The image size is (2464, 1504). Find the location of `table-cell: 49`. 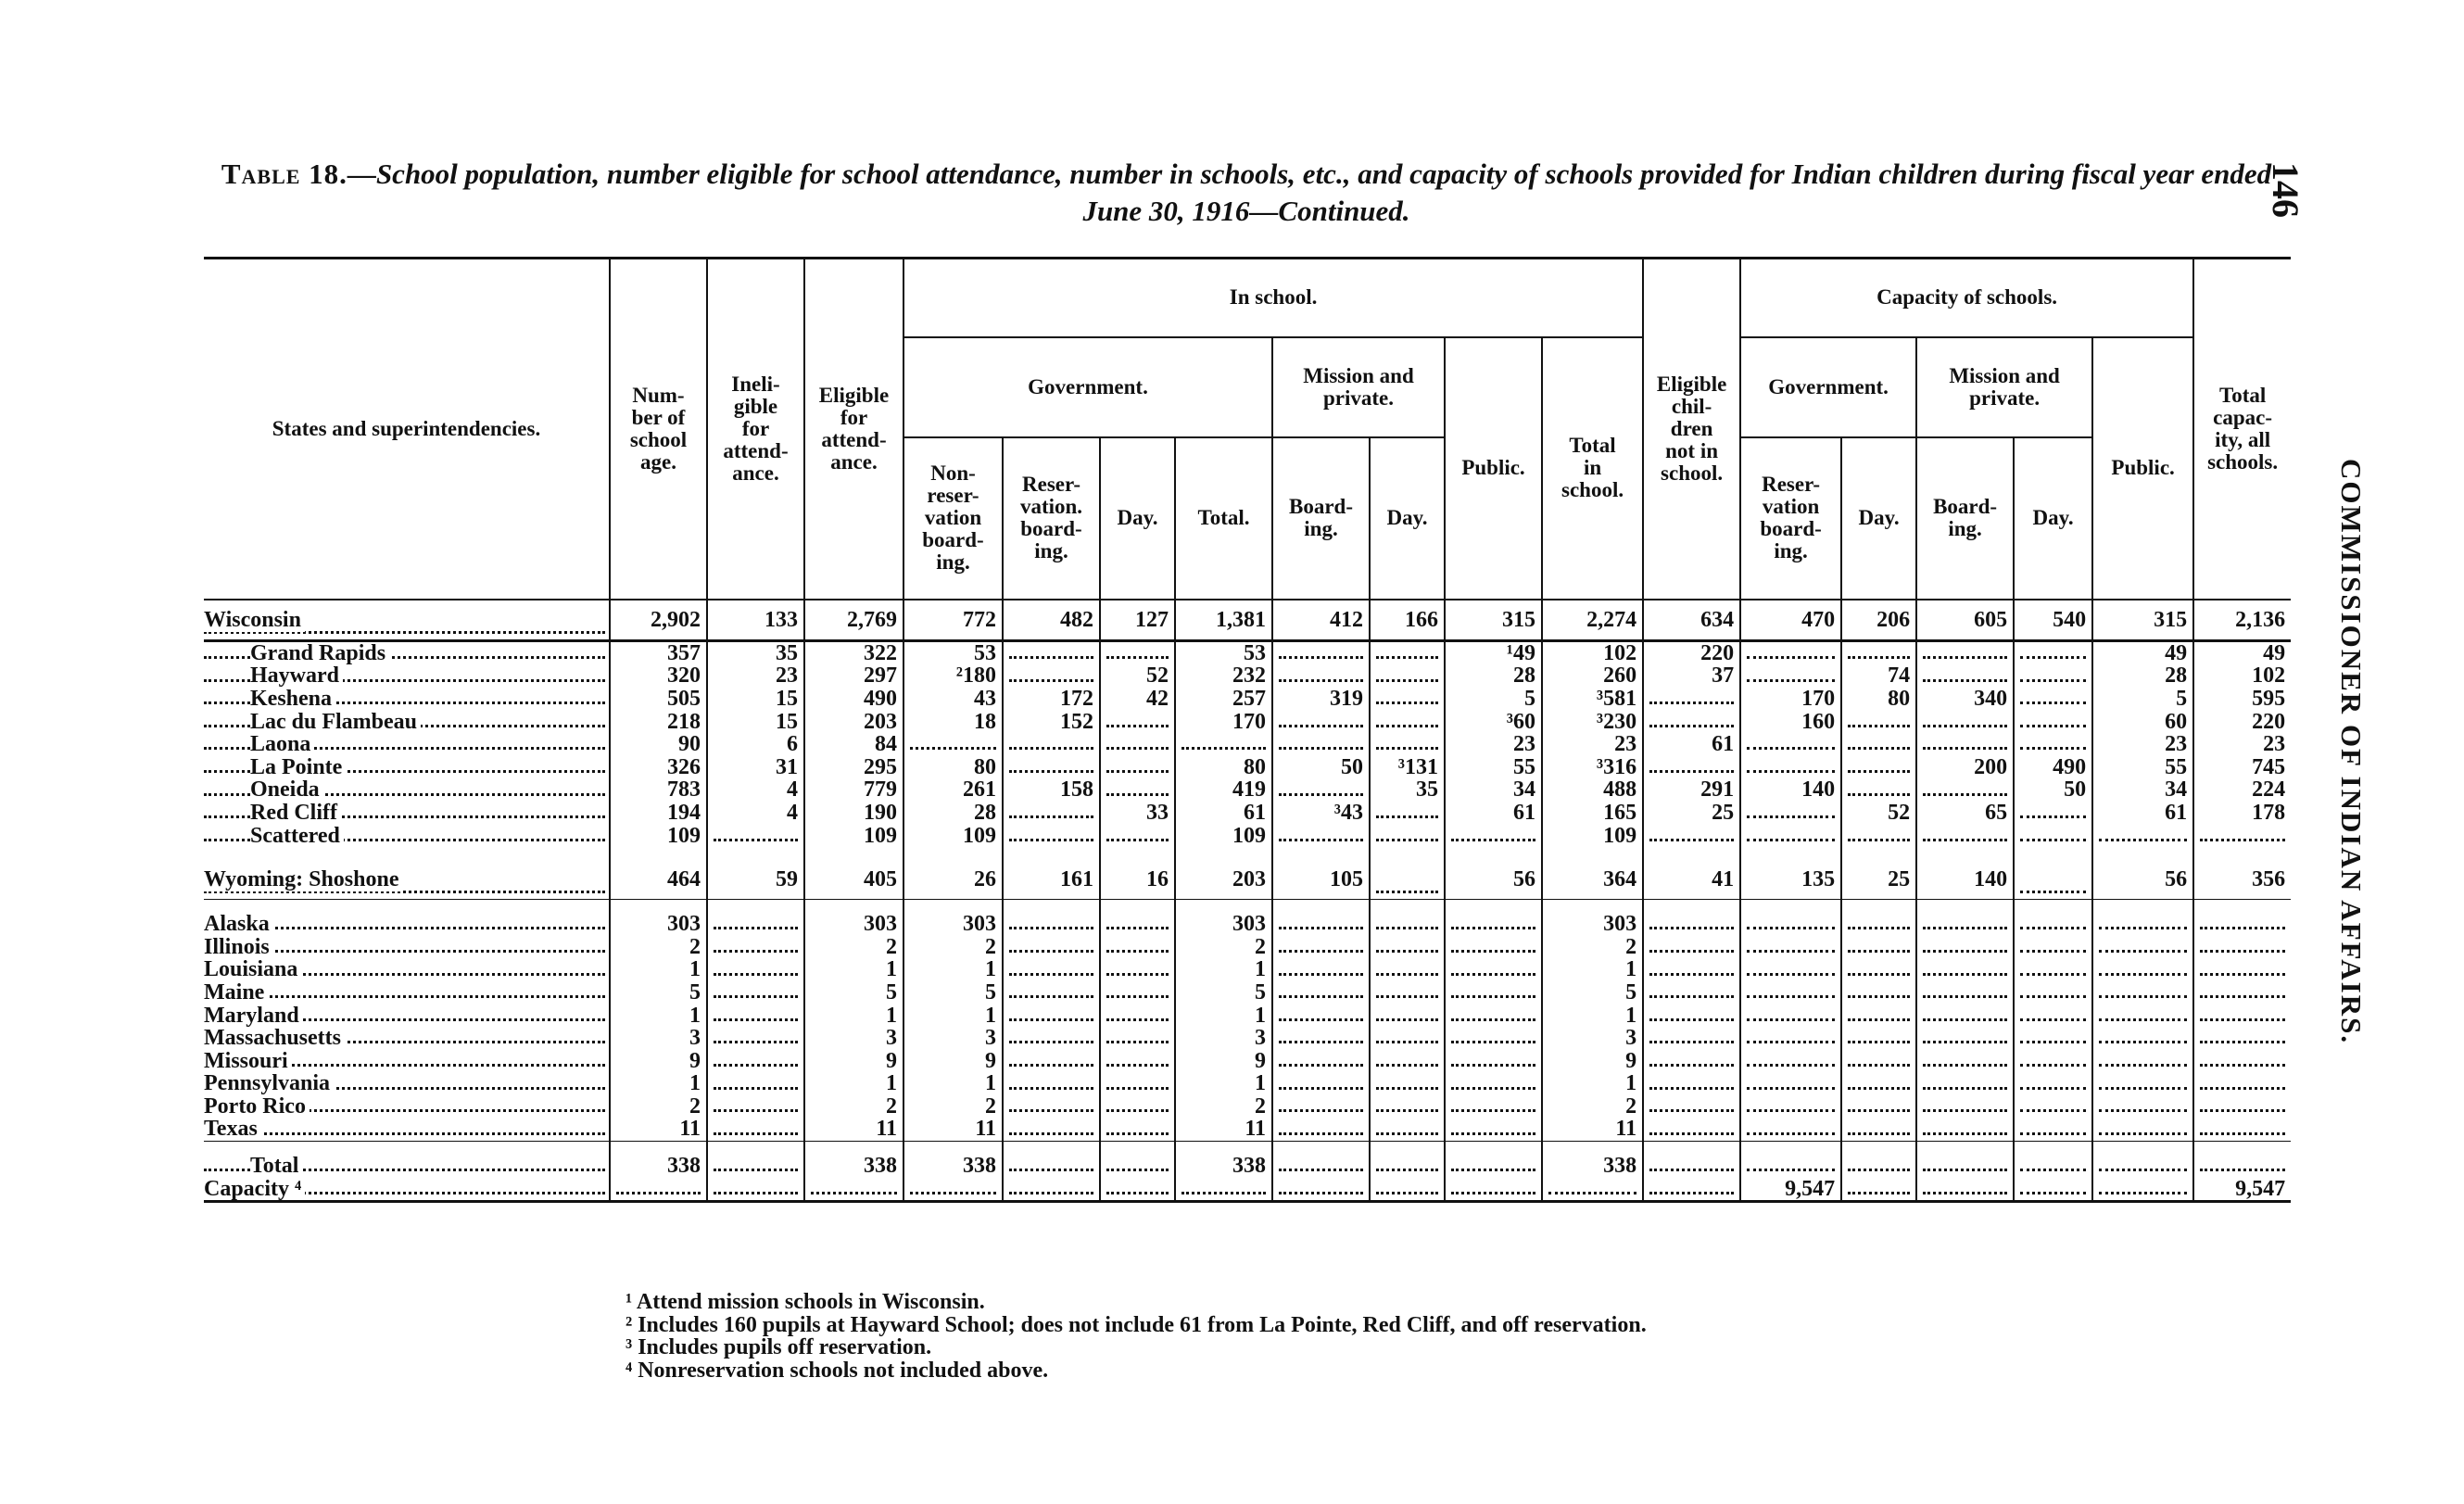

table-cell: 49 is located at coordinates (2142, 652).